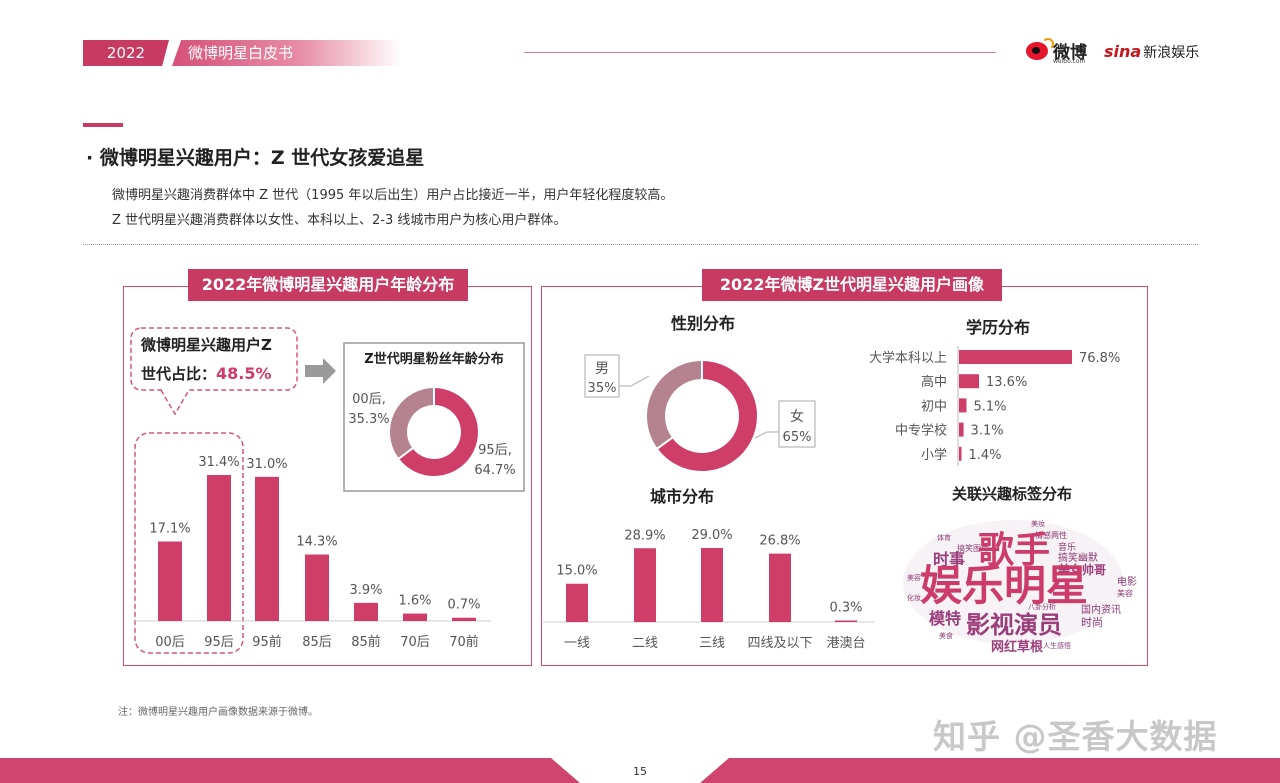 This screenshot has height=783, width=1280. What do you see at coordinates (415, 642) in the screenshot?
I see `age-bar-category: 70后` at bounding box center [415, 642].